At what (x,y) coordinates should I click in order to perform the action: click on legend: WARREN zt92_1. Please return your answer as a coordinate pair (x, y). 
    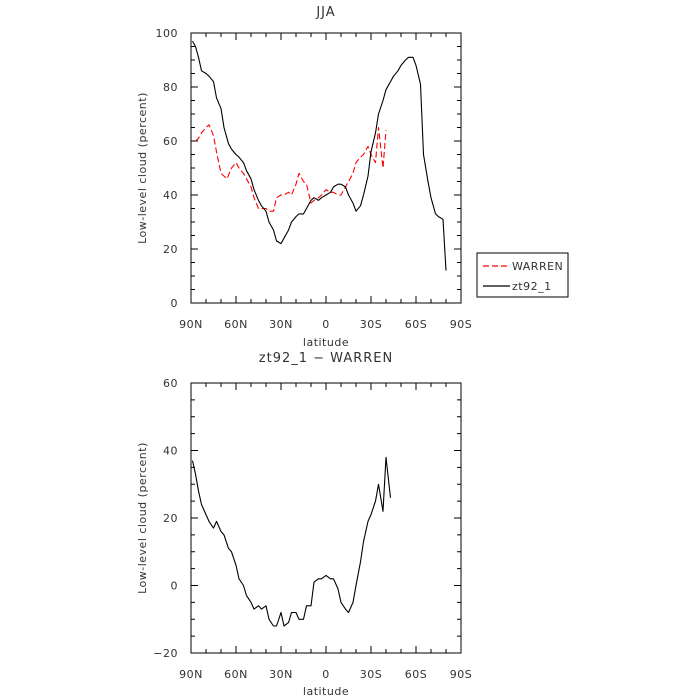
    Looking at the image, I should click on (522, 275).